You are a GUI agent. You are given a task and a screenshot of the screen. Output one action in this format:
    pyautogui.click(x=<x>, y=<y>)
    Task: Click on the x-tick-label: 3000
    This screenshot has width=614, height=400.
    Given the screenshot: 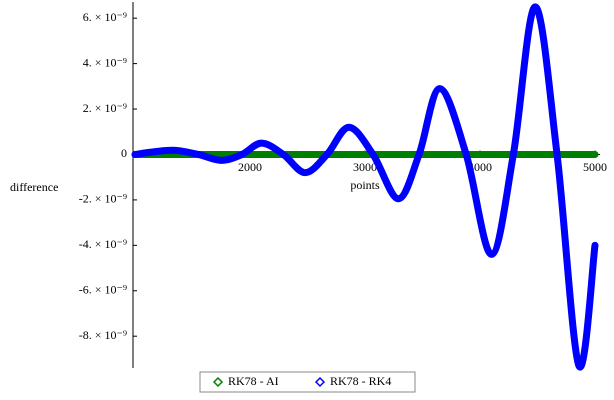 What is the action you would take?
    pyautogui.click(x=365, y=167)
    